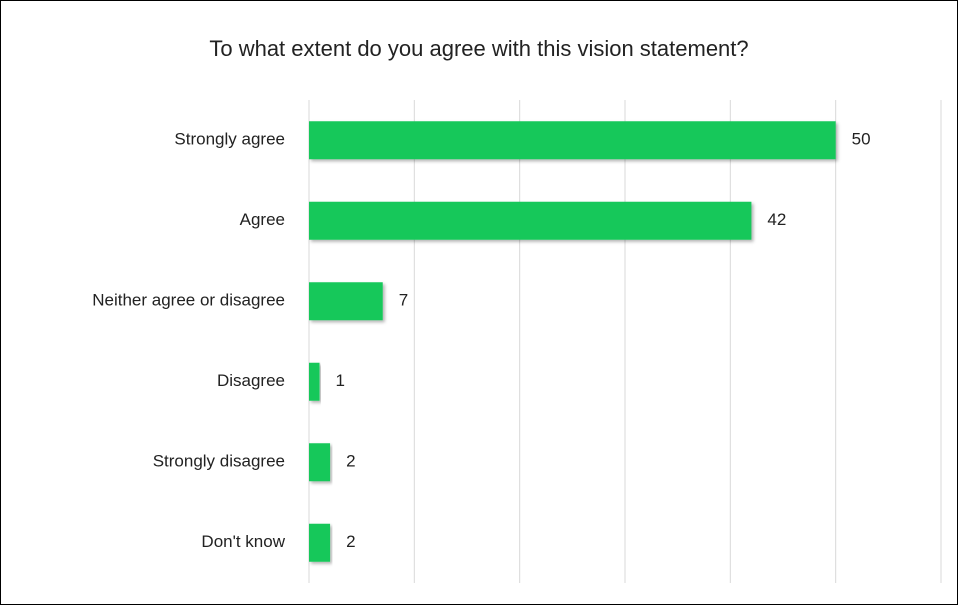  Describe the element at coordinates (262, 219) in the screenshot. I see `y-tick-label: Agree` at that location.